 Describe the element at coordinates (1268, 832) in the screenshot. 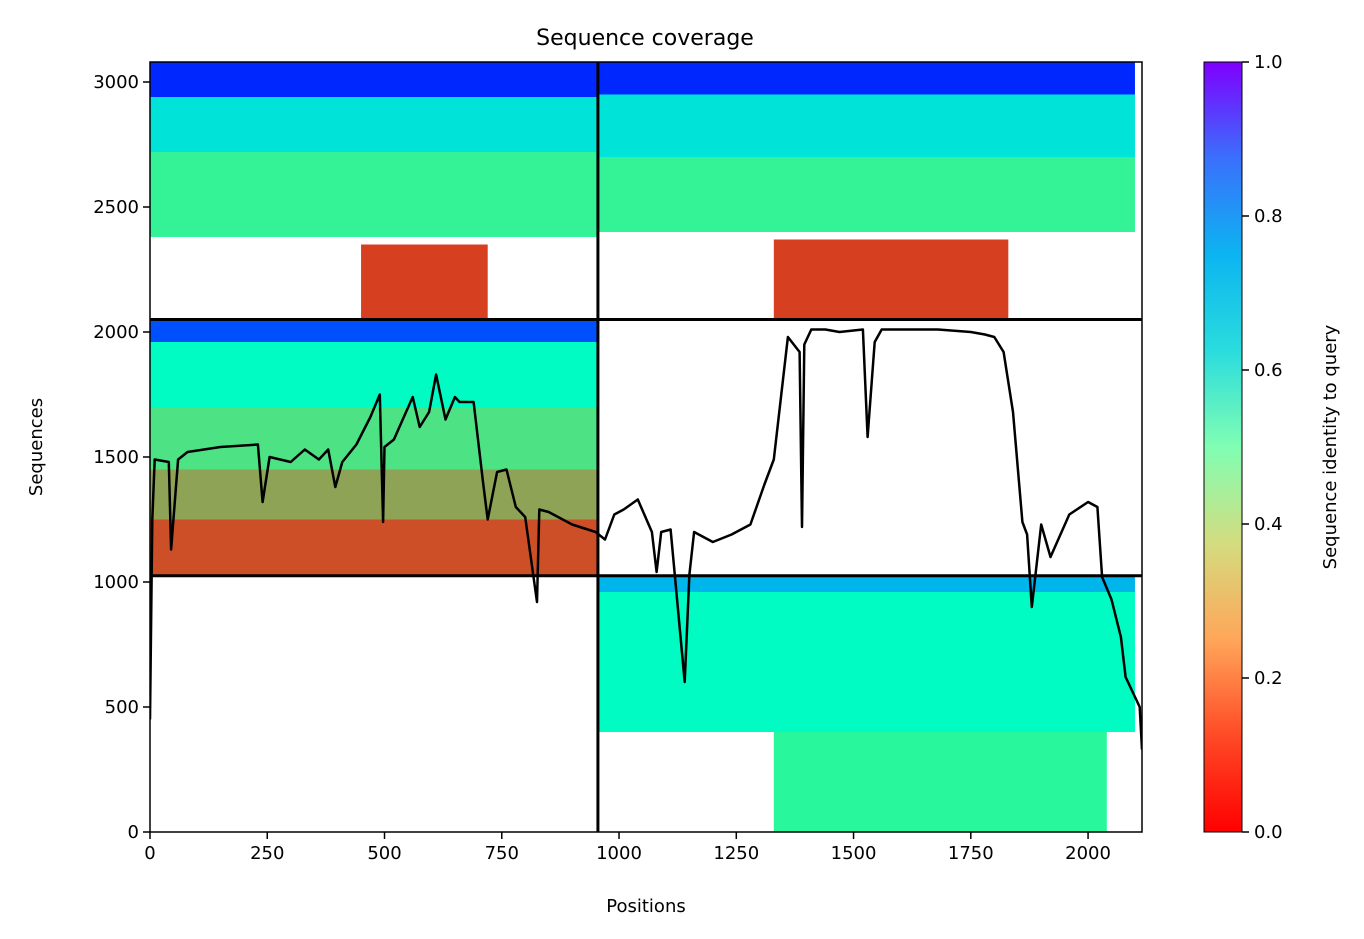

I see `colorbar-tick-label-0: 0.0` at that location.